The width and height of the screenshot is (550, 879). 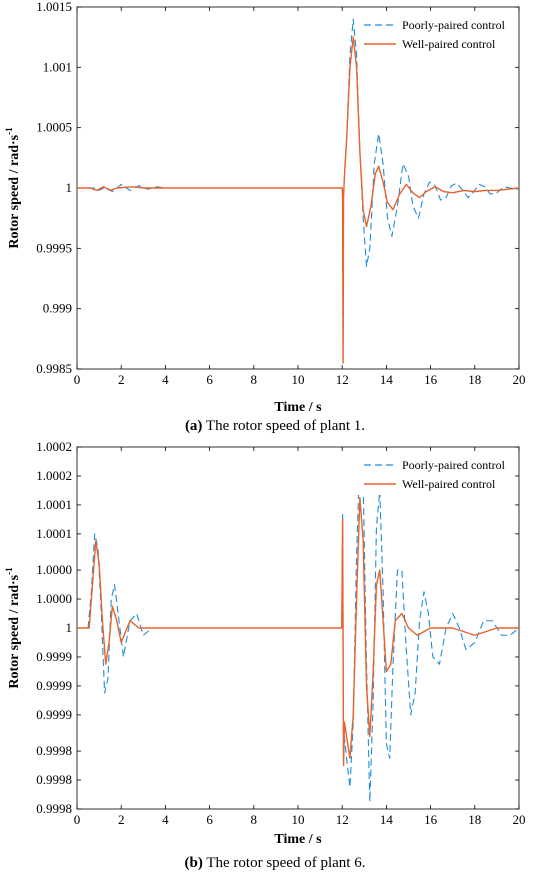 I want to click on y-tick-label: 1.0015, so click(x=54, y=7).